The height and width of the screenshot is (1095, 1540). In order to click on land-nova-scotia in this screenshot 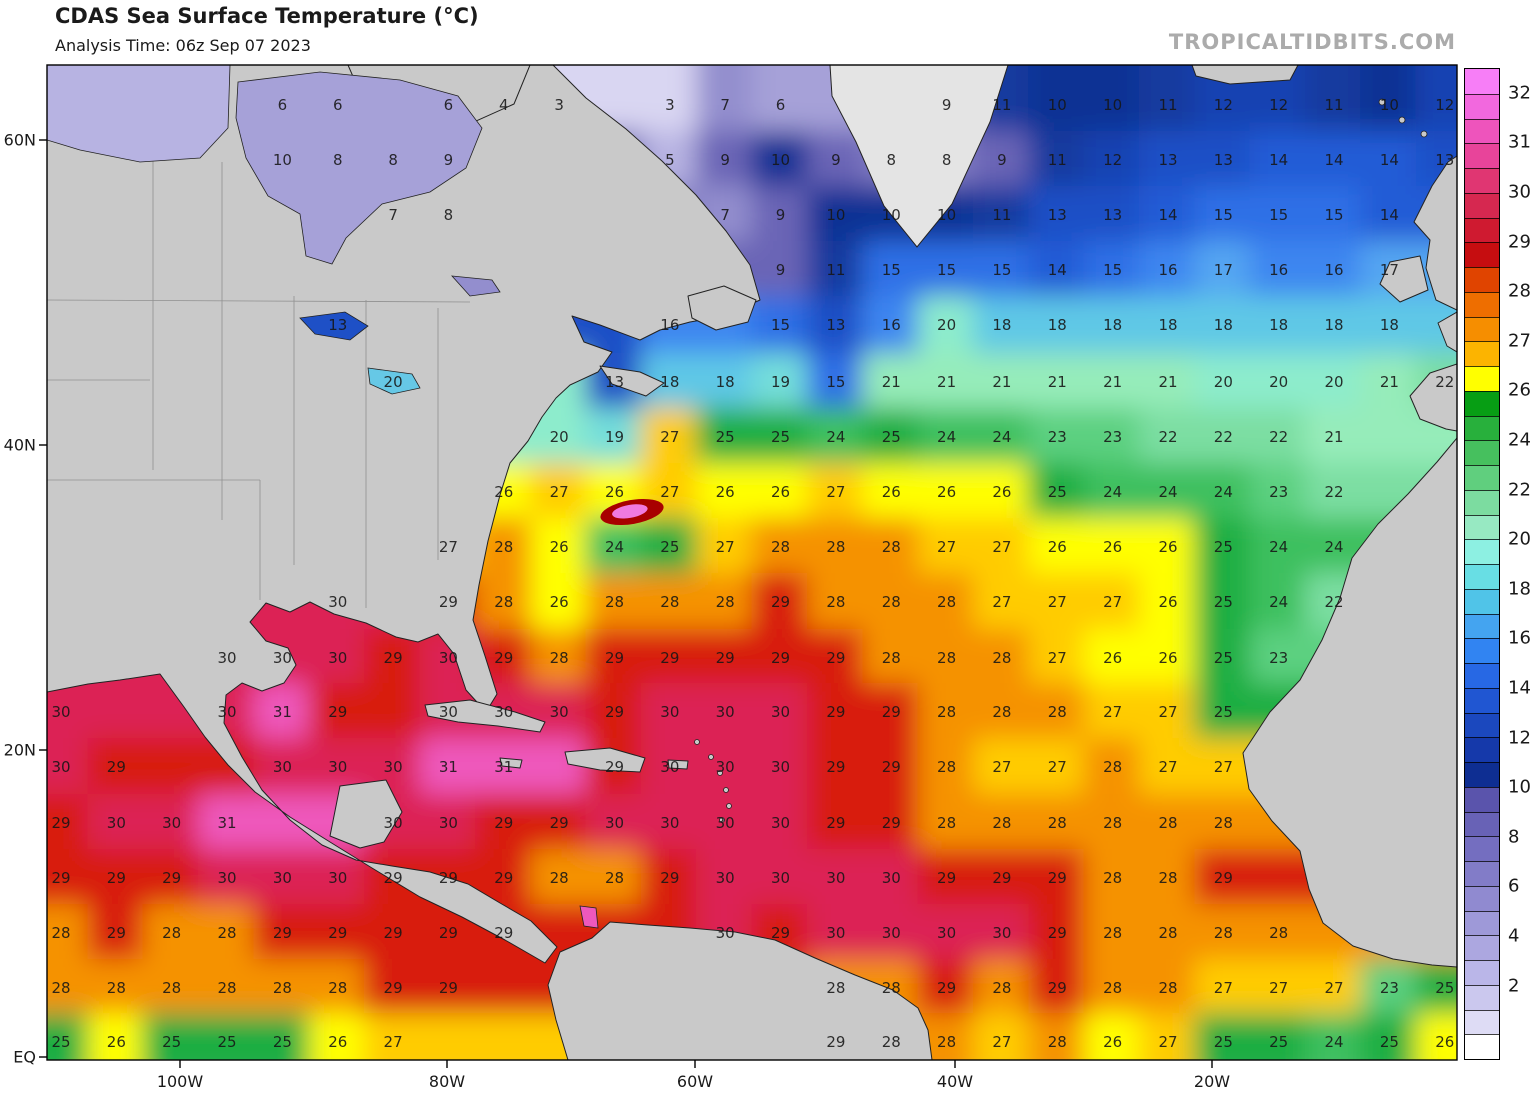, I will do `click(632, 381)`.